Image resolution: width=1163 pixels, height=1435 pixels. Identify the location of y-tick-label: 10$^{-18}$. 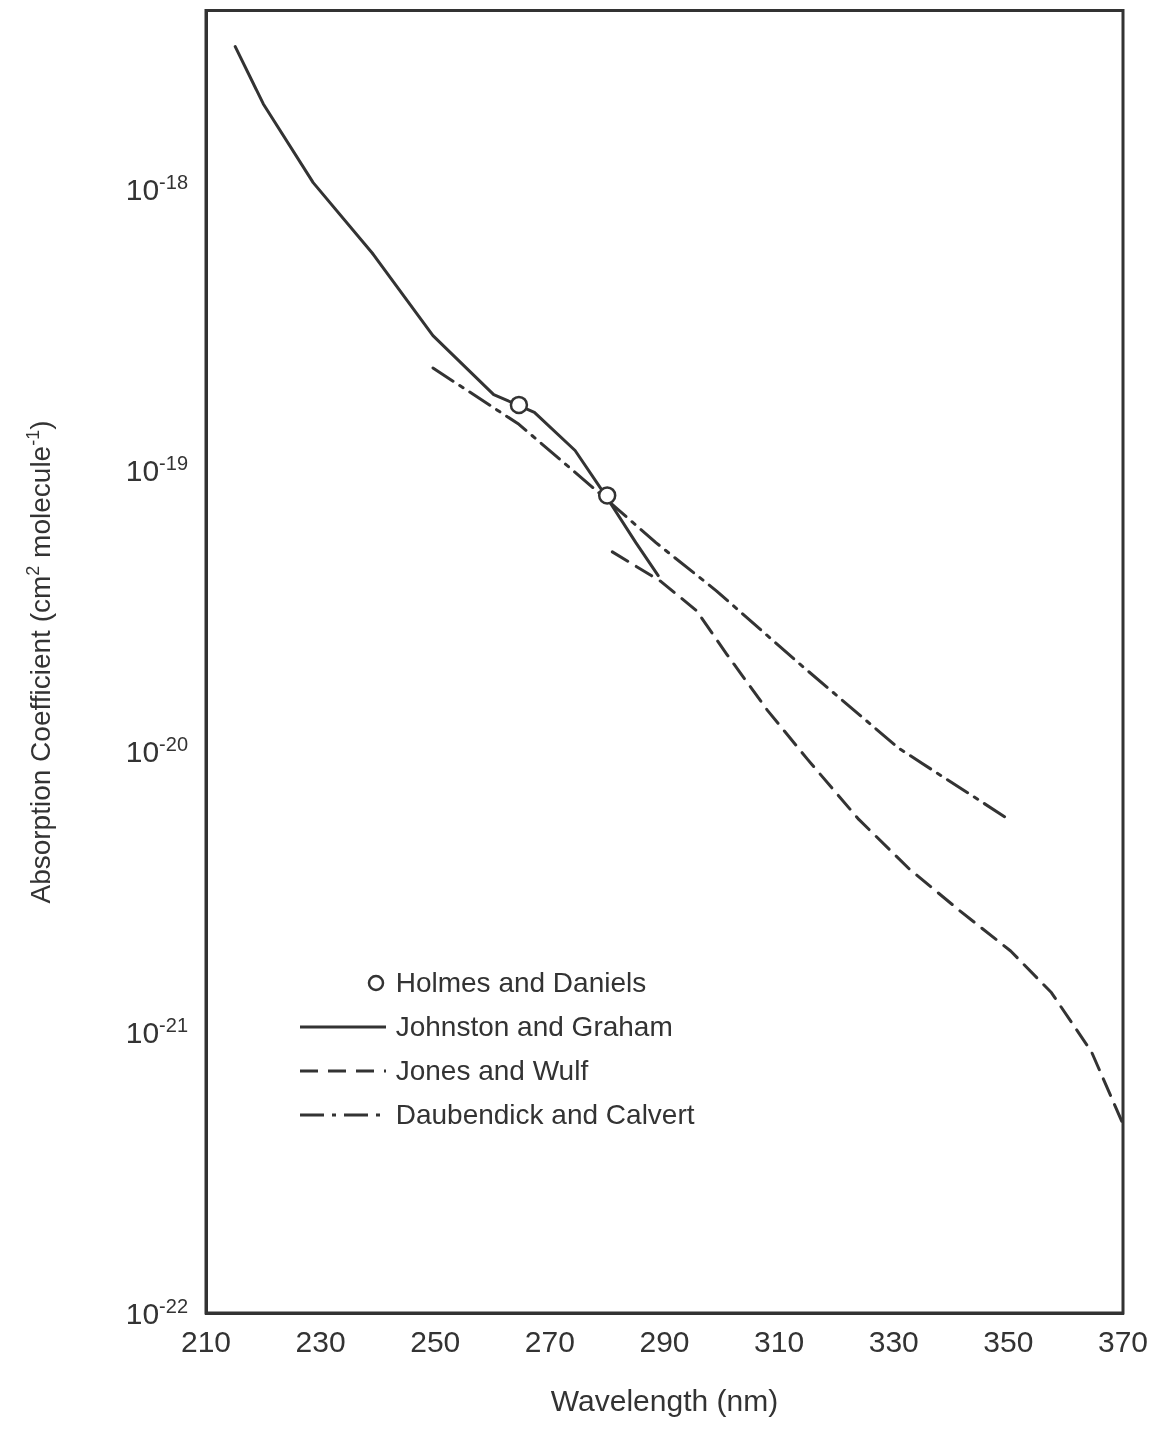
(156, 188).